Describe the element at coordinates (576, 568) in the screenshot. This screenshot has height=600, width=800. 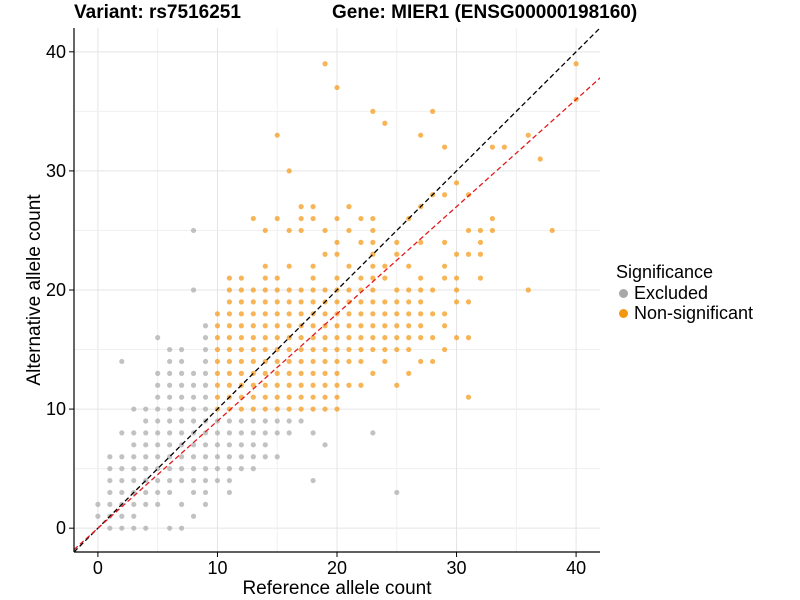
I see `x-tick-label: 40` at that location.